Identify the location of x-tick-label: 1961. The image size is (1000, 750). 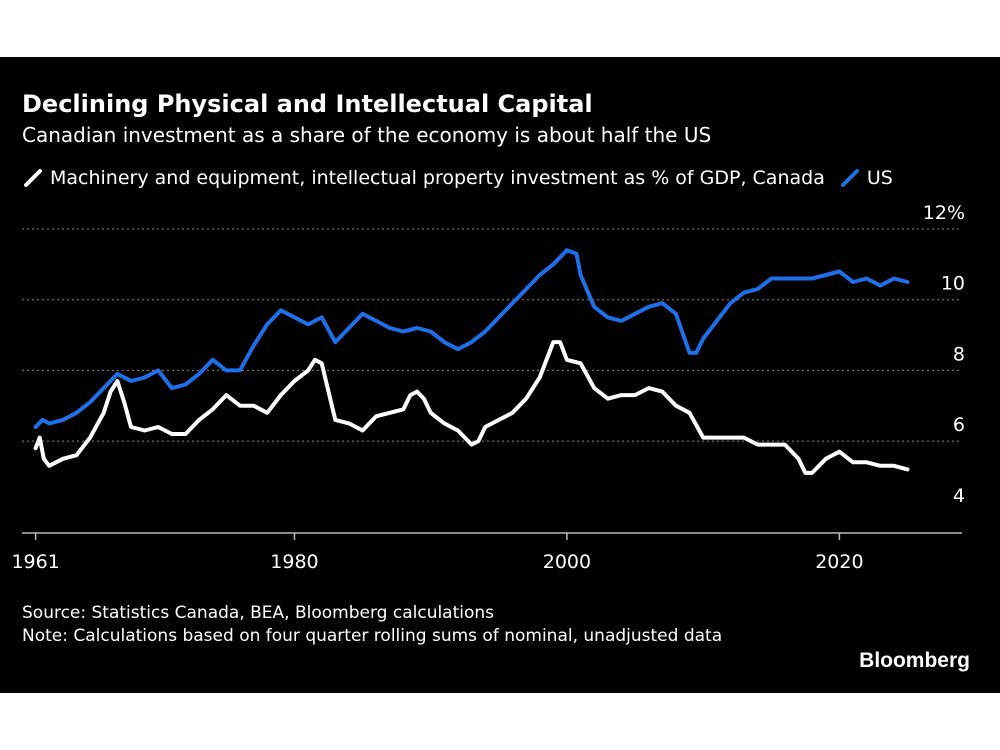
(35, 562).